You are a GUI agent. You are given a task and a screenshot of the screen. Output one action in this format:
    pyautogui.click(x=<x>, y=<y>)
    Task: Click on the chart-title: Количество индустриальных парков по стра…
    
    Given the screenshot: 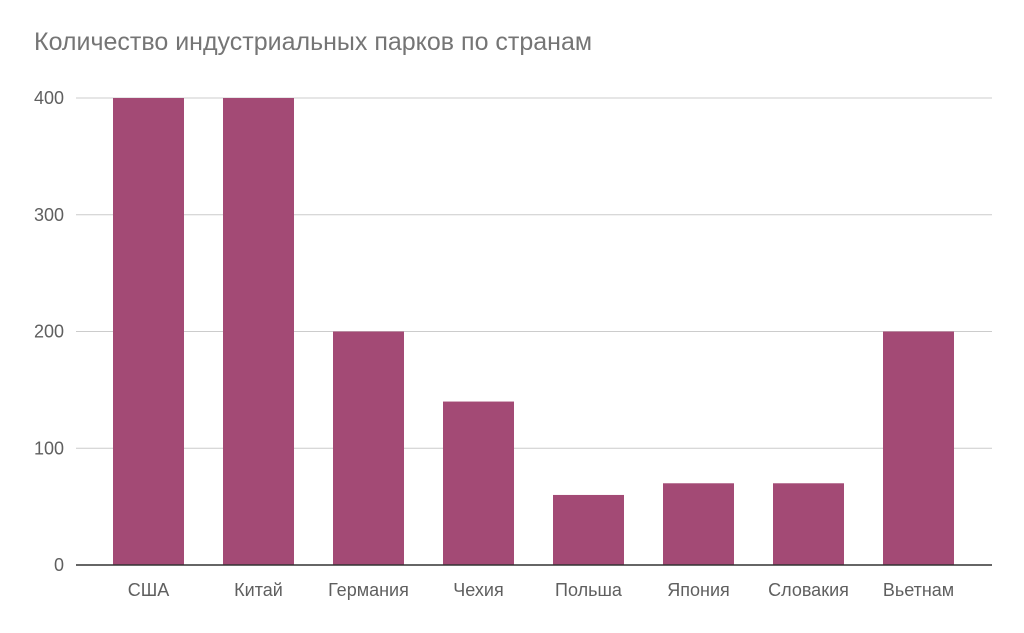 What is the action you would take?
    pyautogui.click(x=313, y=42)
    